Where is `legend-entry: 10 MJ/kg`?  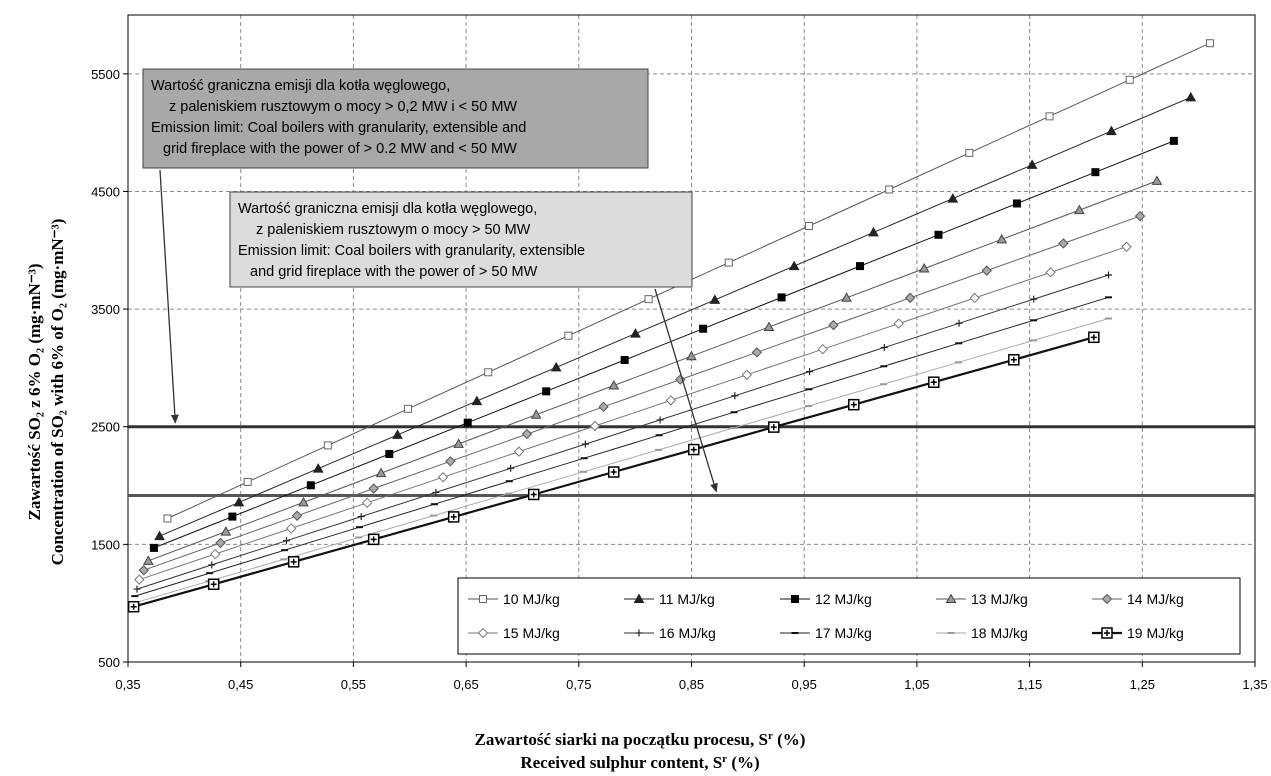 legend-entry: 10 MJ/kg is located at coordinates (514, 599).